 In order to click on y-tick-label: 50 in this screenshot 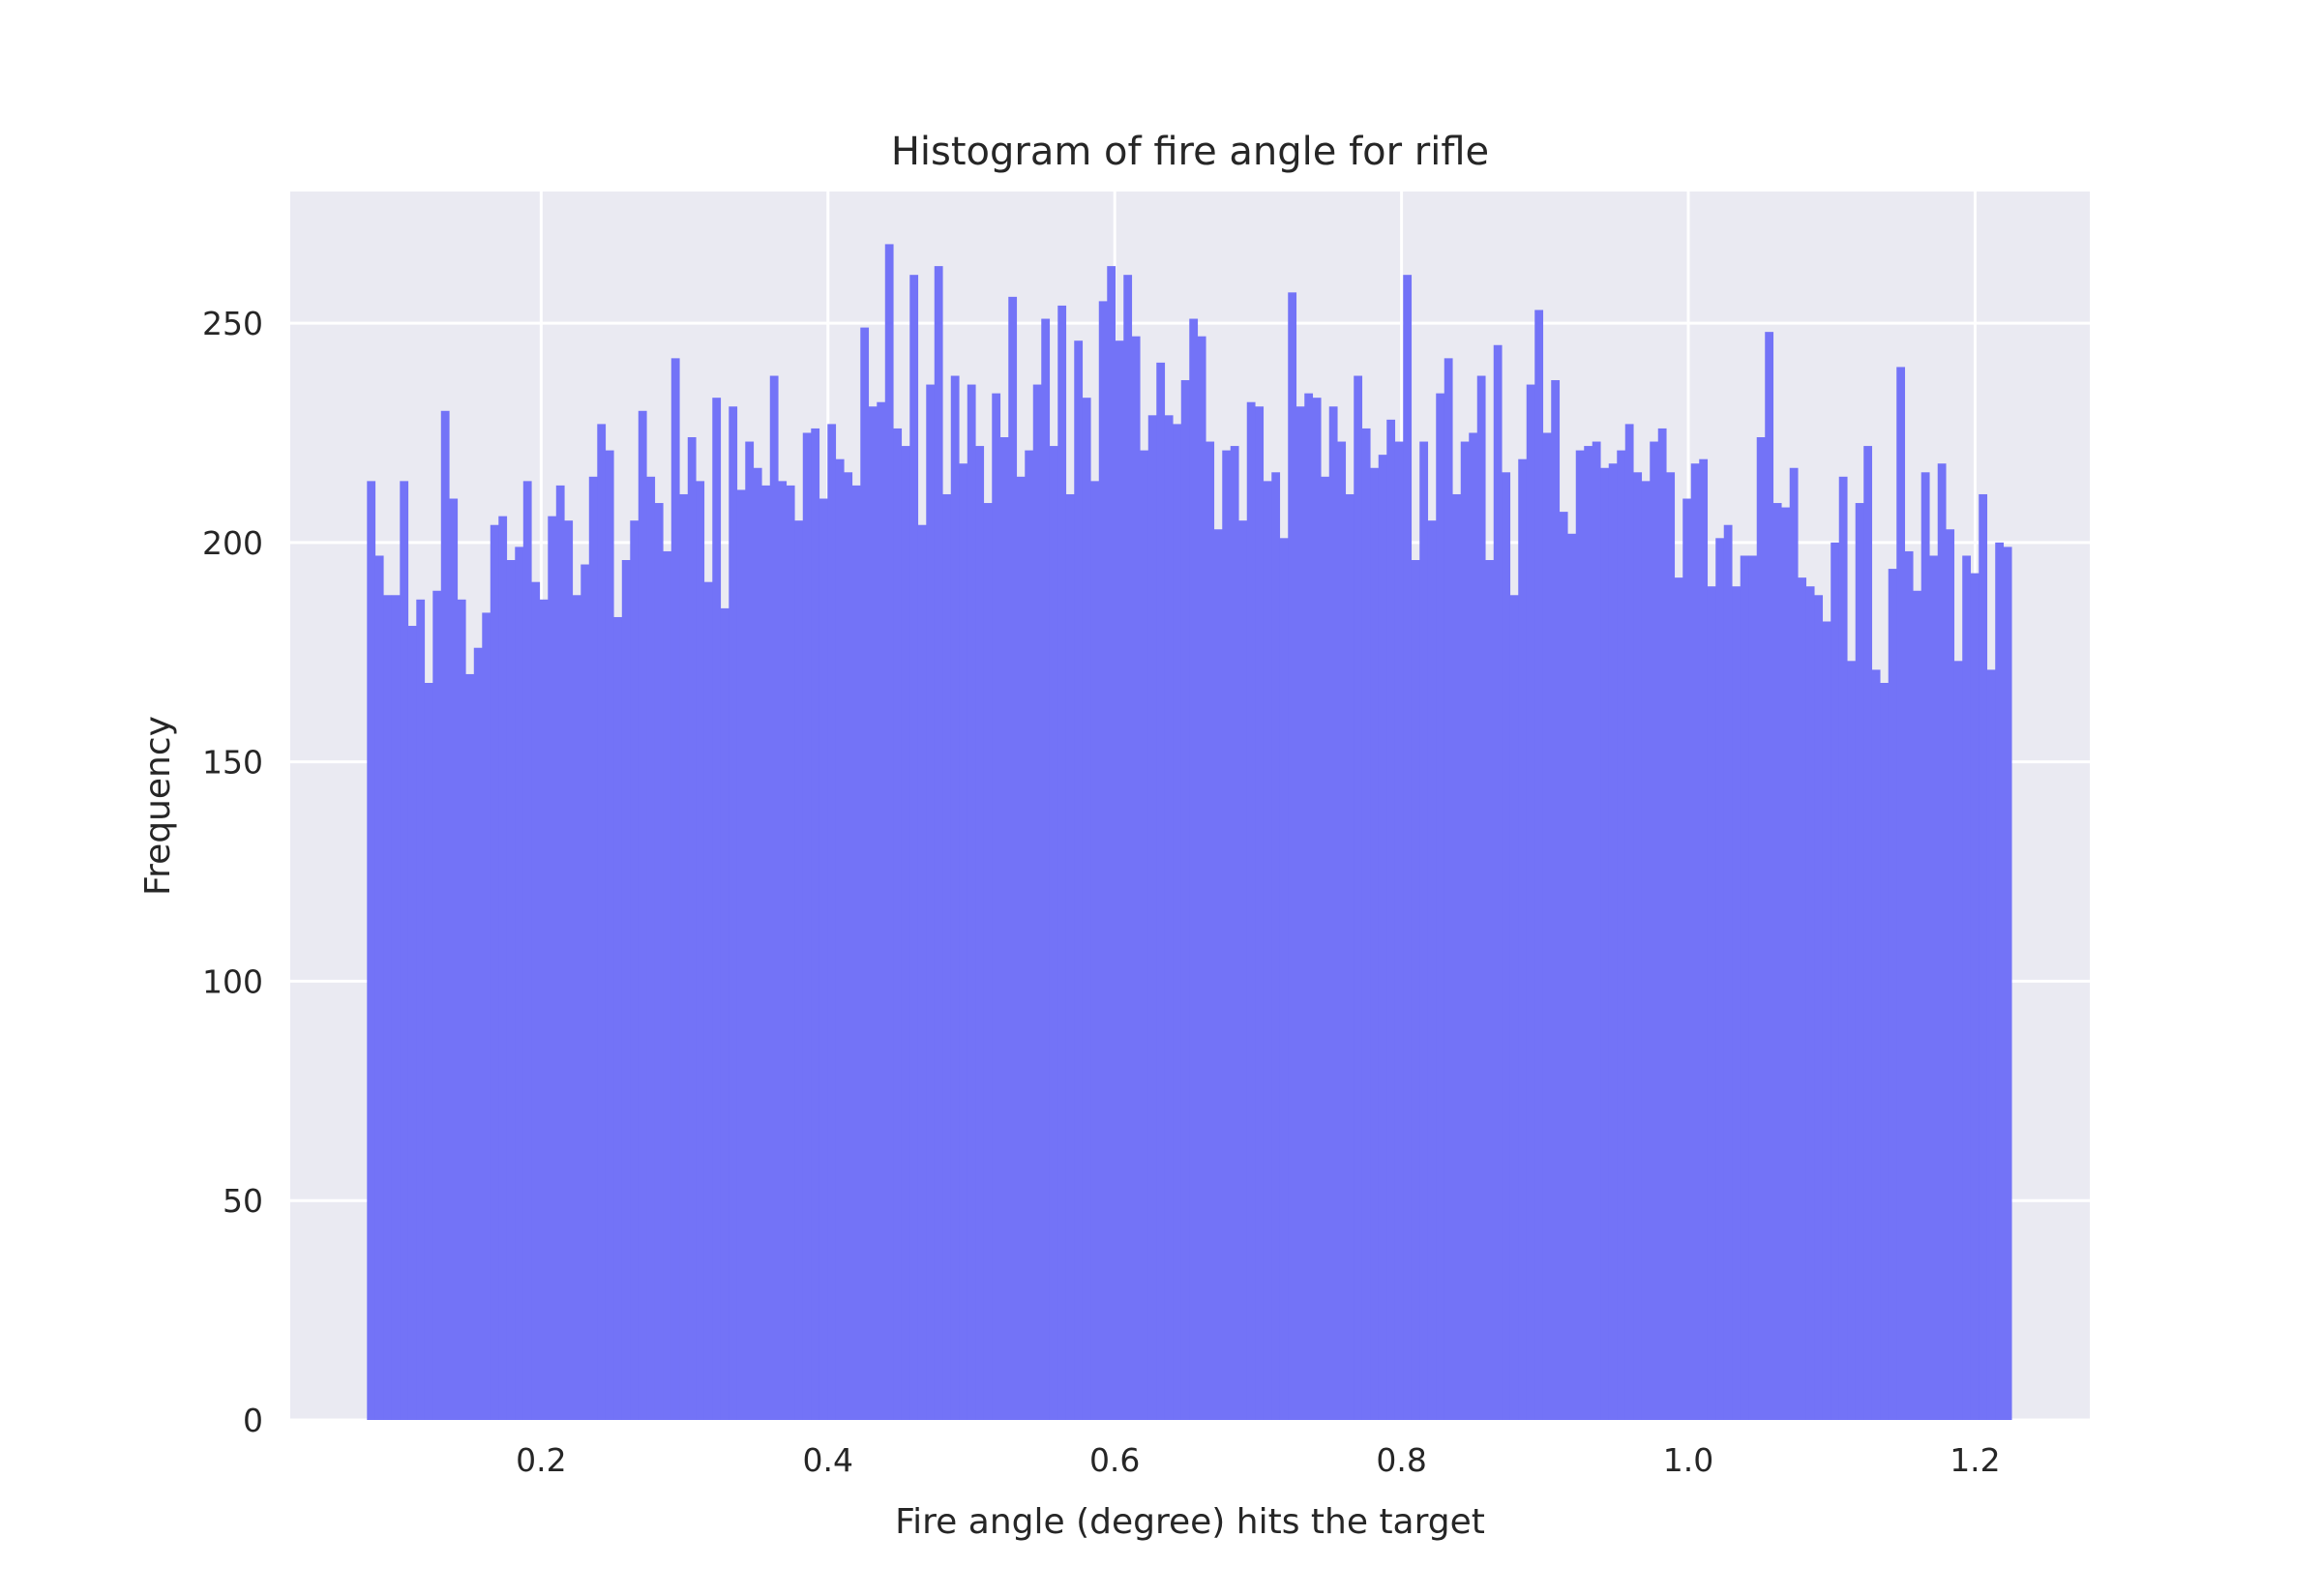, I will do `click(243, 1201)`.